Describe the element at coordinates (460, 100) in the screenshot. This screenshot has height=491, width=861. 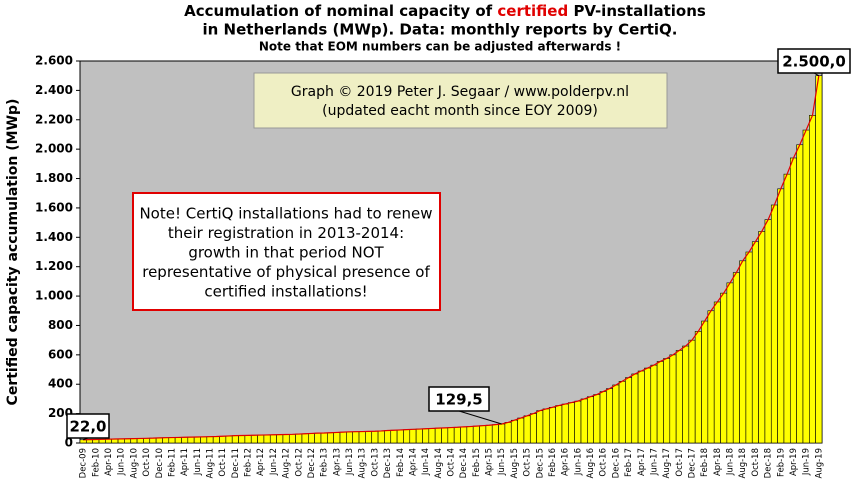
I see `credit-box` at that location.